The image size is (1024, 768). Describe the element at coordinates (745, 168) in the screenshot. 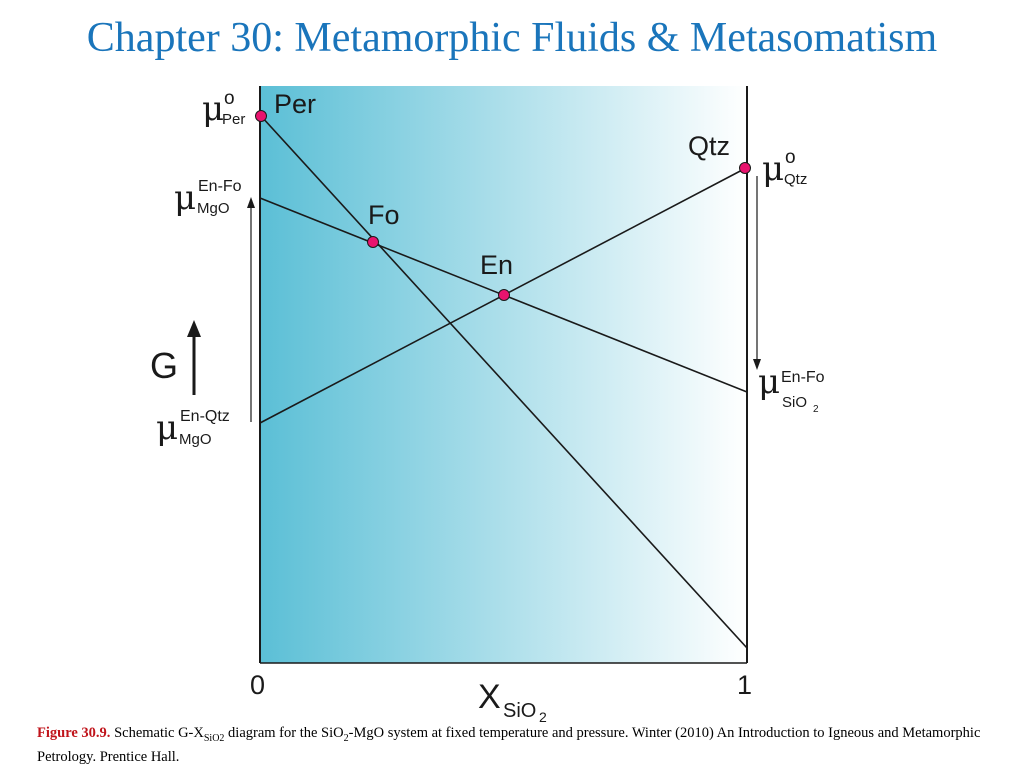

I see `qtz-point` at that location.